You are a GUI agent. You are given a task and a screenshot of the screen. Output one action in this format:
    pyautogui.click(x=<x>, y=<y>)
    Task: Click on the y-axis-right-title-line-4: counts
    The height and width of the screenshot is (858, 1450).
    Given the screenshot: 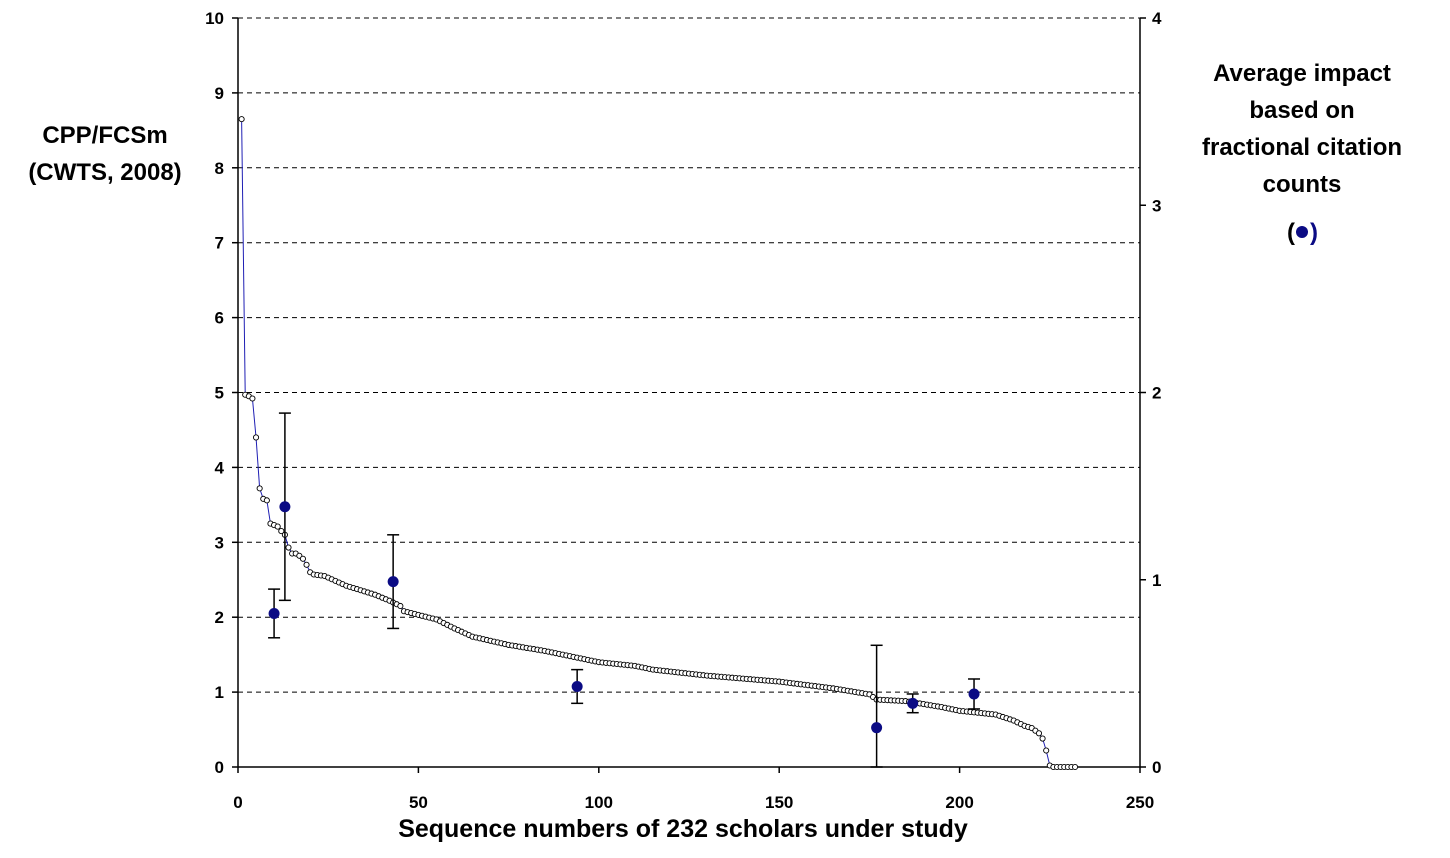 What is the action you would take?
    pyautogui.click(x=1302, y=184)
    